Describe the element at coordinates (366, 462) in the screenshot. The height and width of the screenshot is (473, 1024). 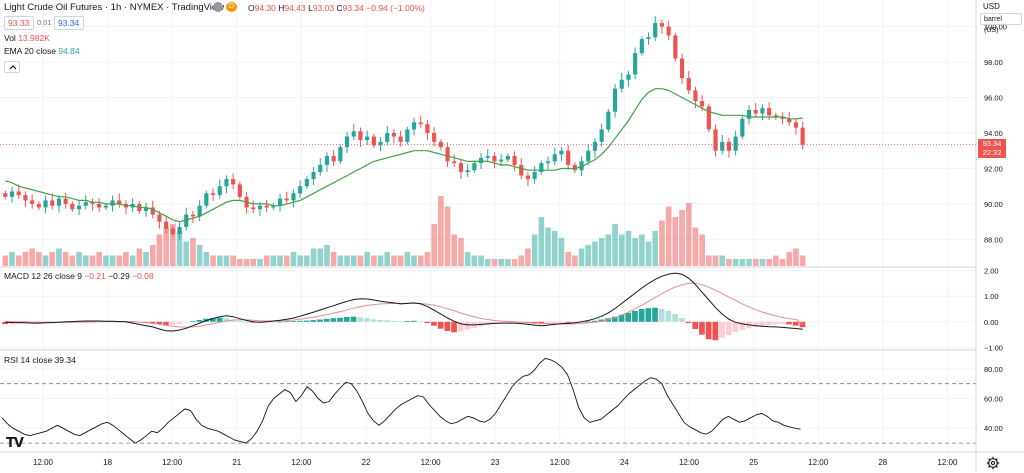
I see `time-label: 22` at that location.